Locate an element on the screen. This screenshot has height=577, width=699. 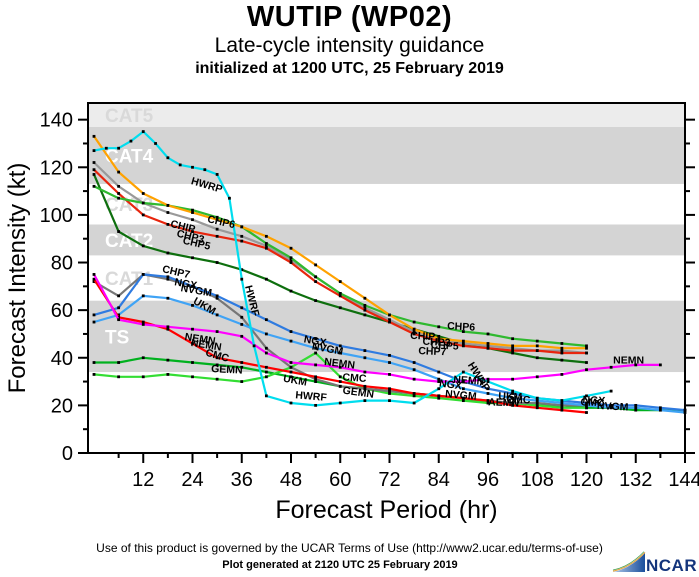
x-axis-title: Forecast Period (hr) is located at coordinates (386, 510).